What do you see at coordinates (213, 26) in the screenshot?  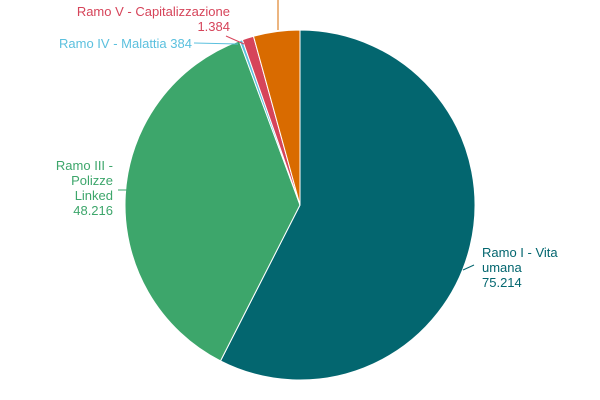 I see `value-label: 1.384` at bounding box center [213, 26].